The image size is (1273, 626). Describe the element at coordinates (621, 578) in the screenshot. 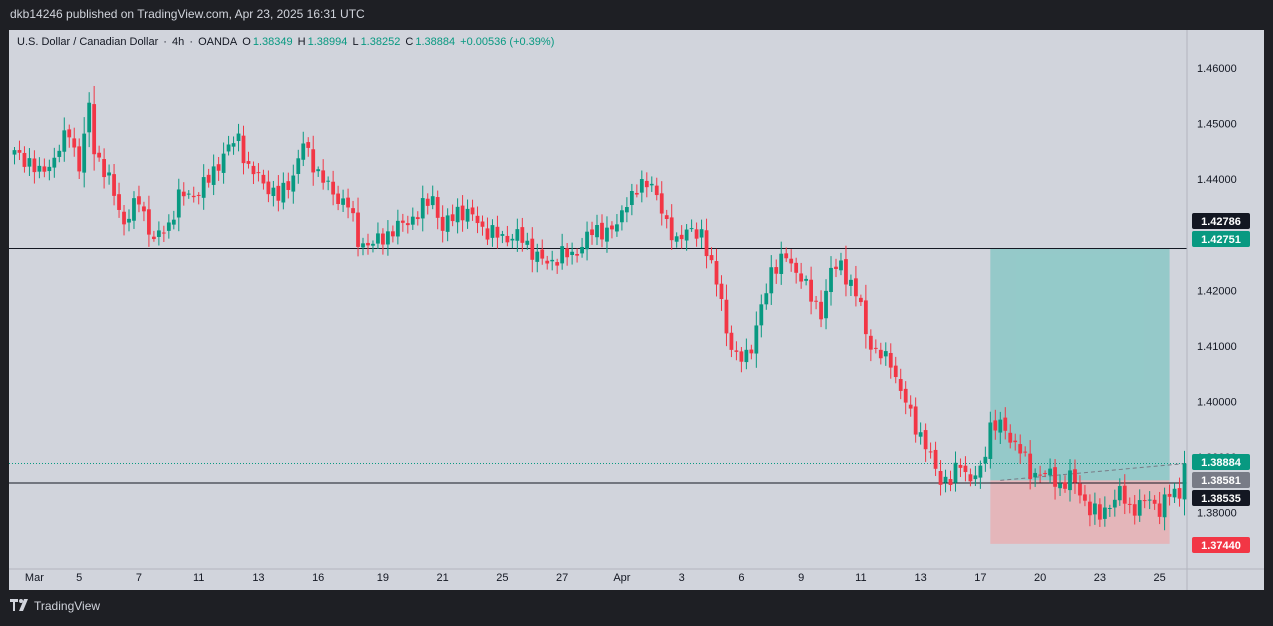

I see `time-tick-label: Apr` at that location.